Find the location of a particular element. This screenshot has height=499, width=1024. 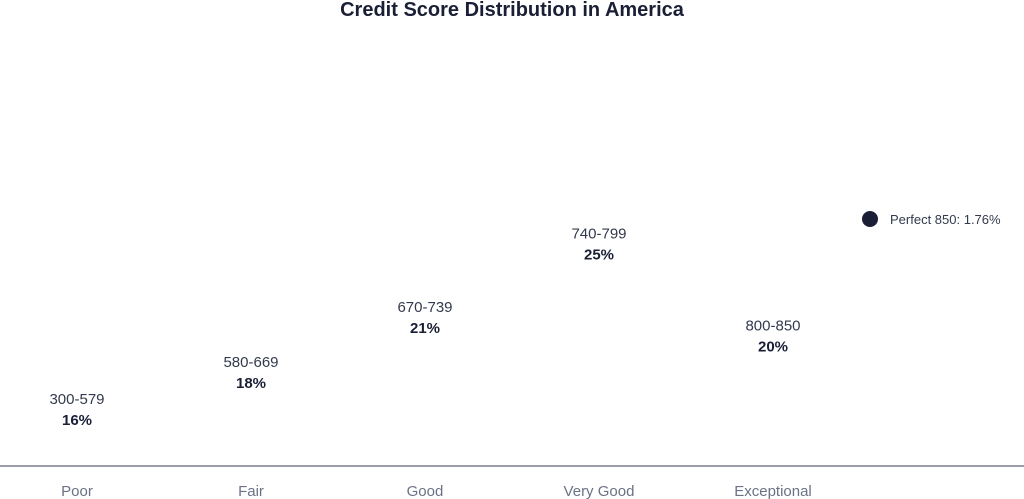

chart-title: Credit Score Distribution in America is located at coordinates (512, 10).